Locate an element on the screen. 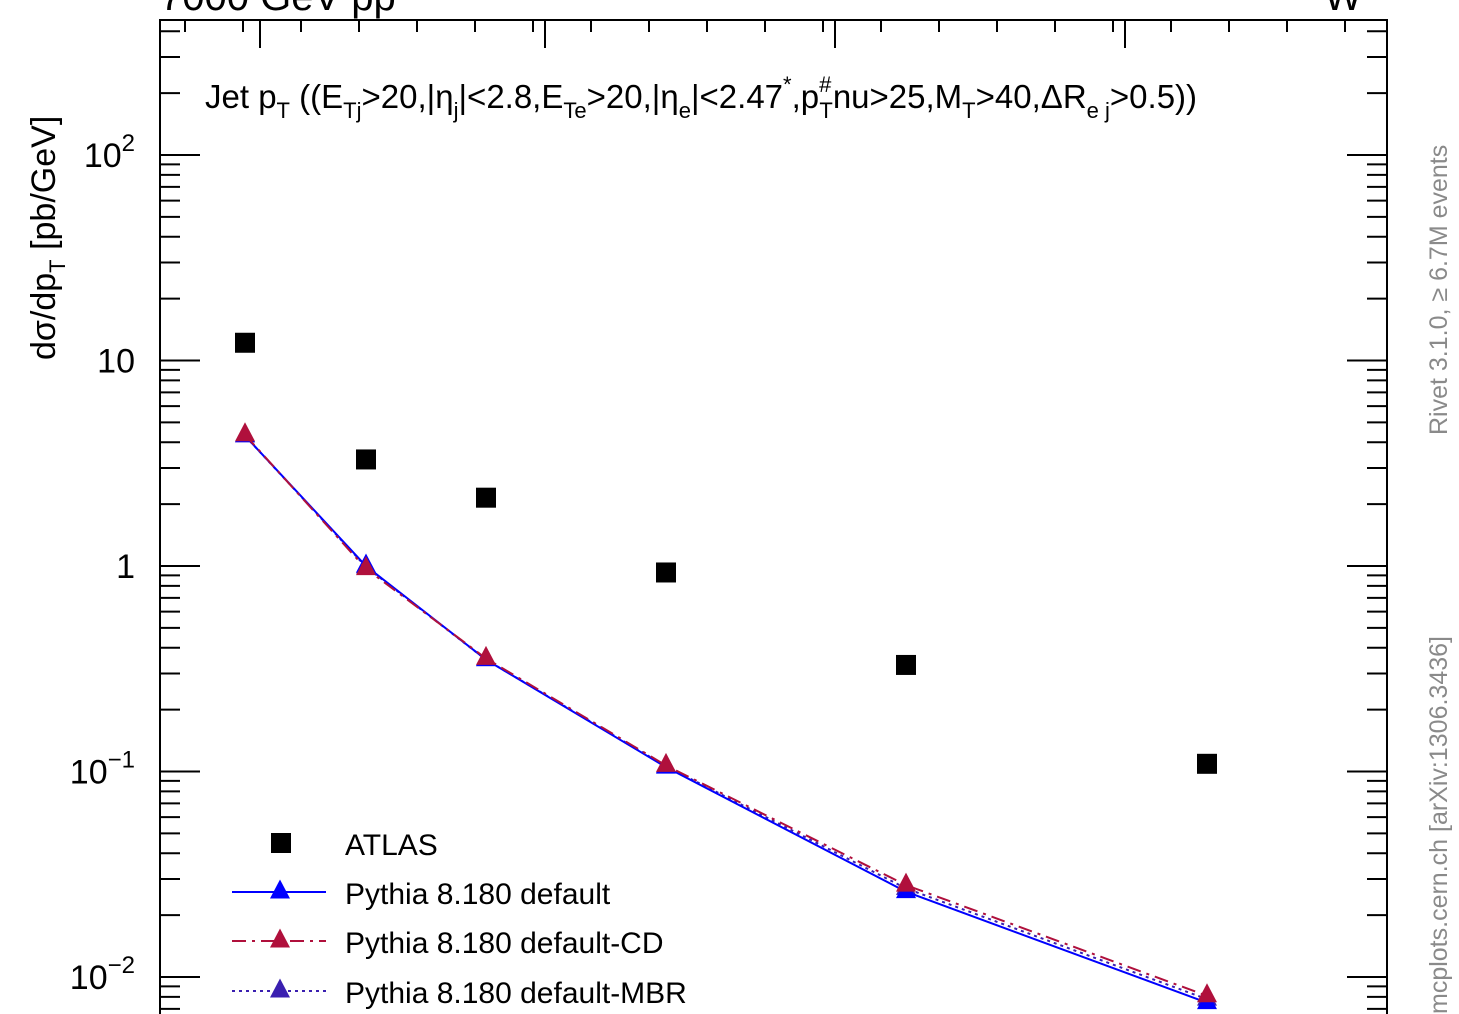 The width and height of the screenshot is (1459, 1014). source-label: mcplots.cern.ch [arXiv:1306.3436] is located at coordinates (1439, 825).